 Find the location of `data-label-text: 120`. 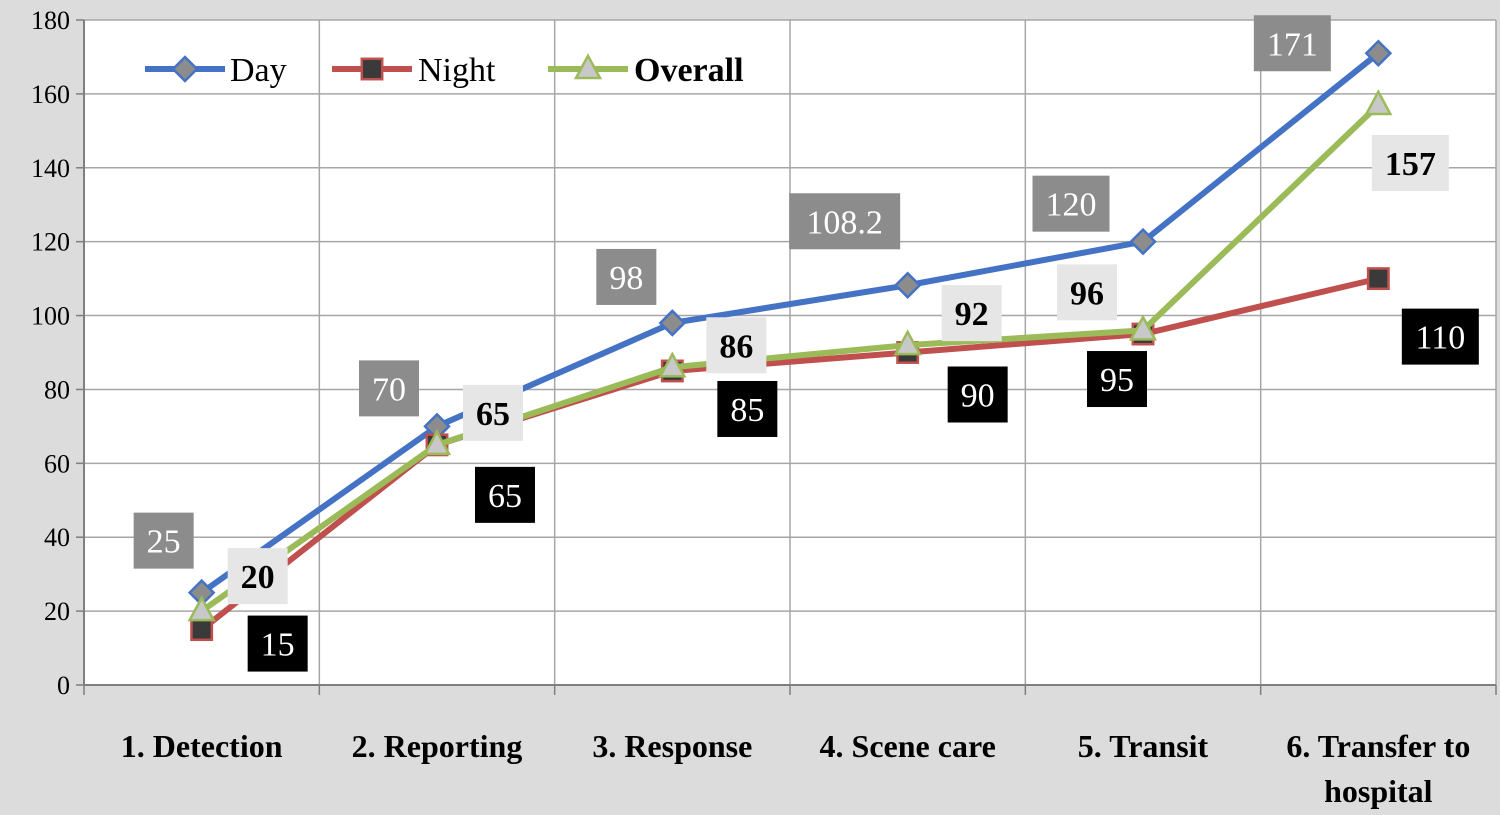

data-label-text: 120 is located at coordinates (1071, 205).